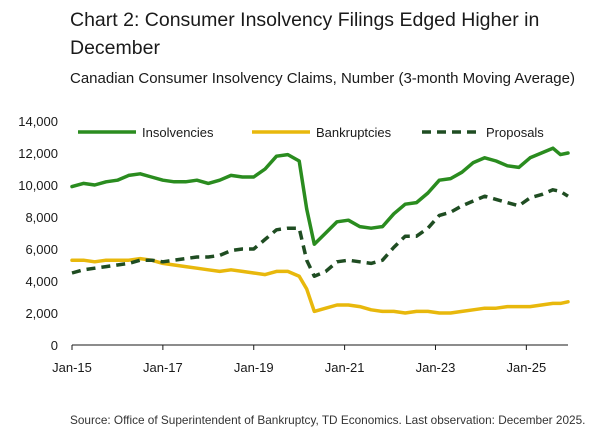  What do you see at coordinates (354, 132) in the screenshot?
I see `legend-label-bankruptcies: Bankruptcies` at bounding box center [354, 132].